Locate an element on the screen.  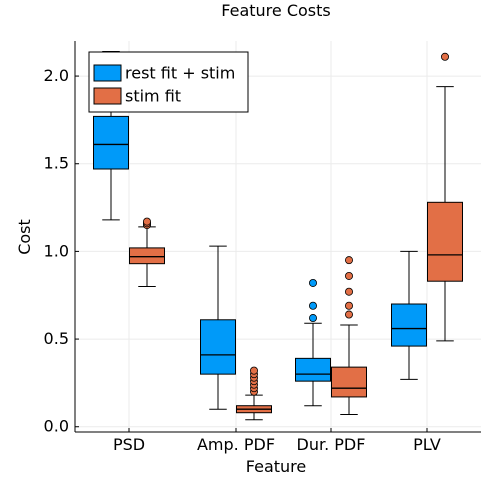
y-tick-label: 1.0 is located at coordinates (56, 250).